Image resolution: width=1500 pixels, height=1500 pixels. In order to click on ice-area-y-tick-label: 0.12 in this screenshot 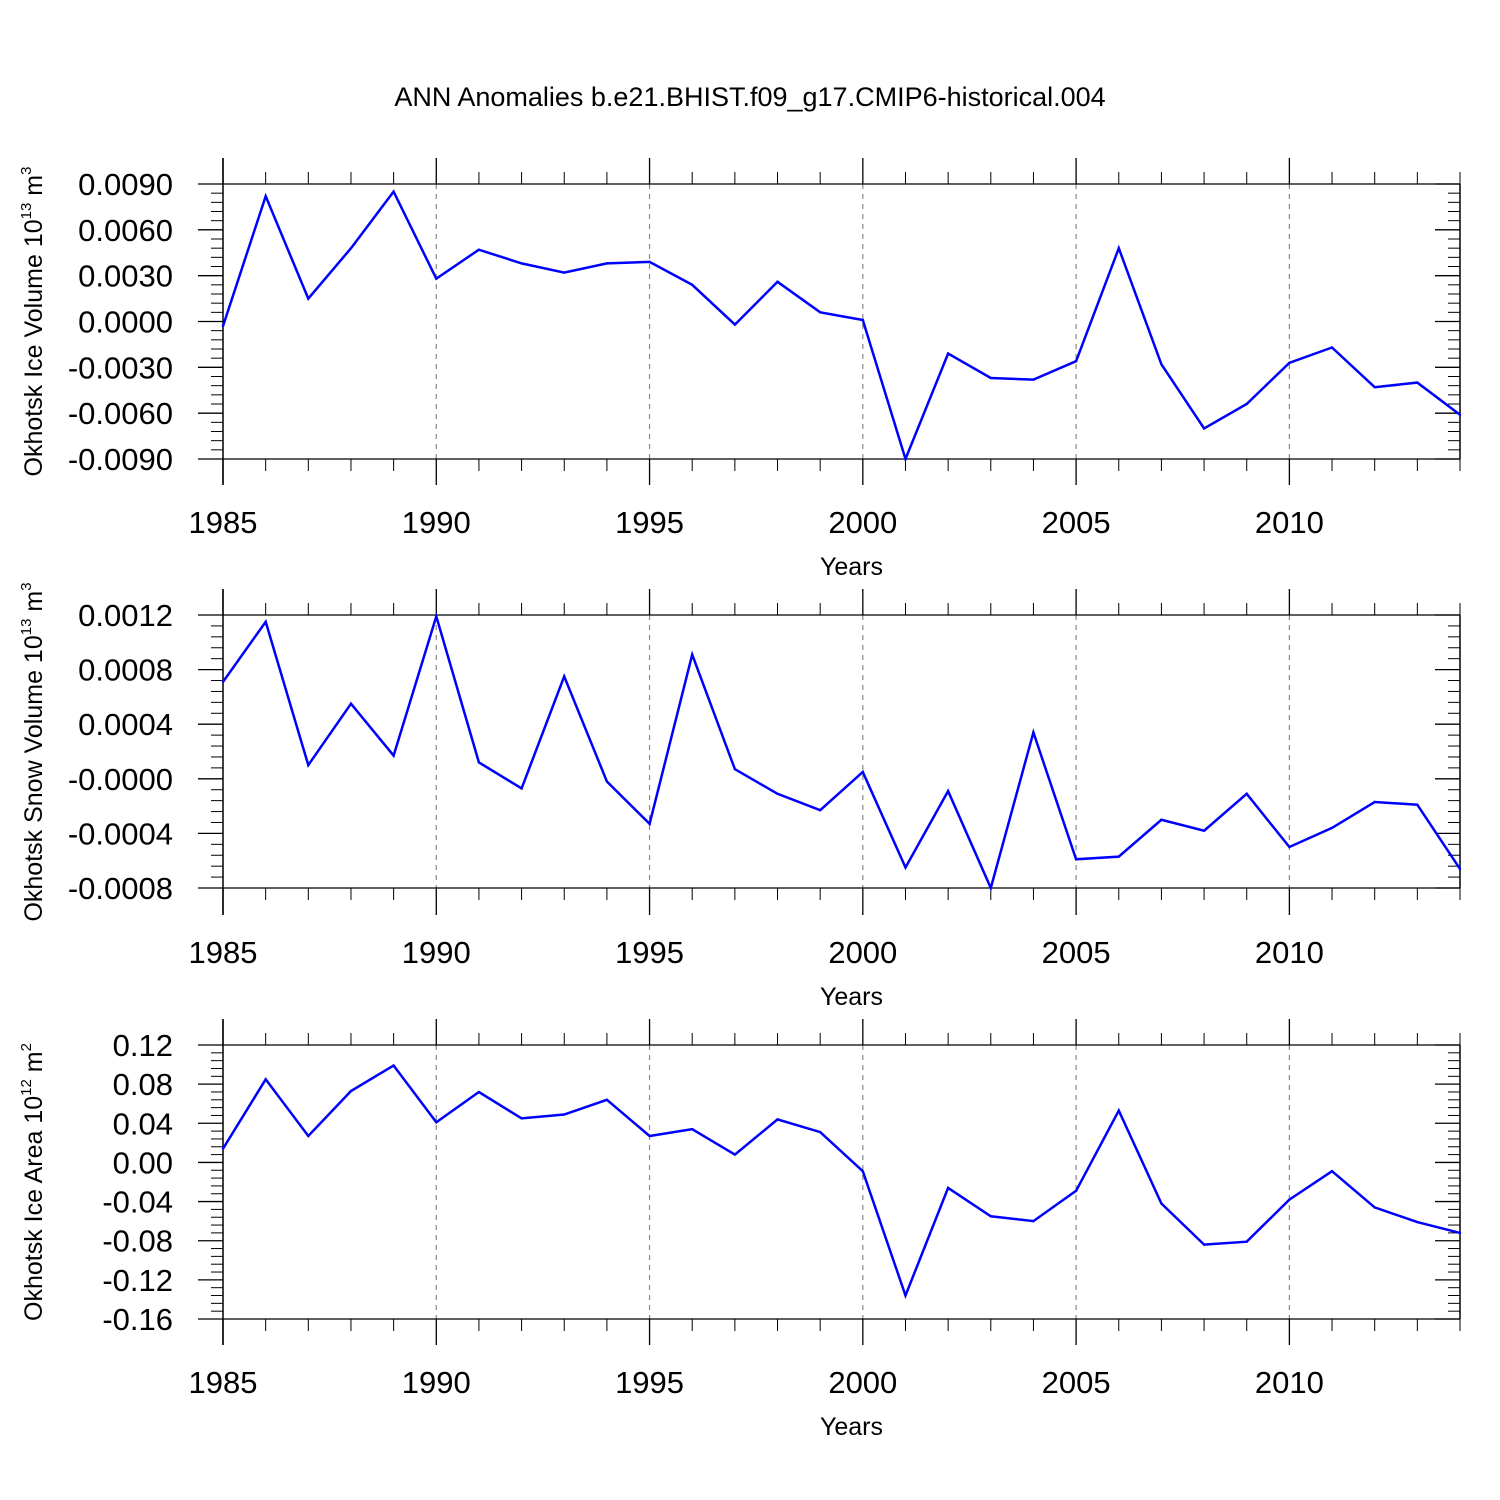, I will do `click(143, 1045)`.